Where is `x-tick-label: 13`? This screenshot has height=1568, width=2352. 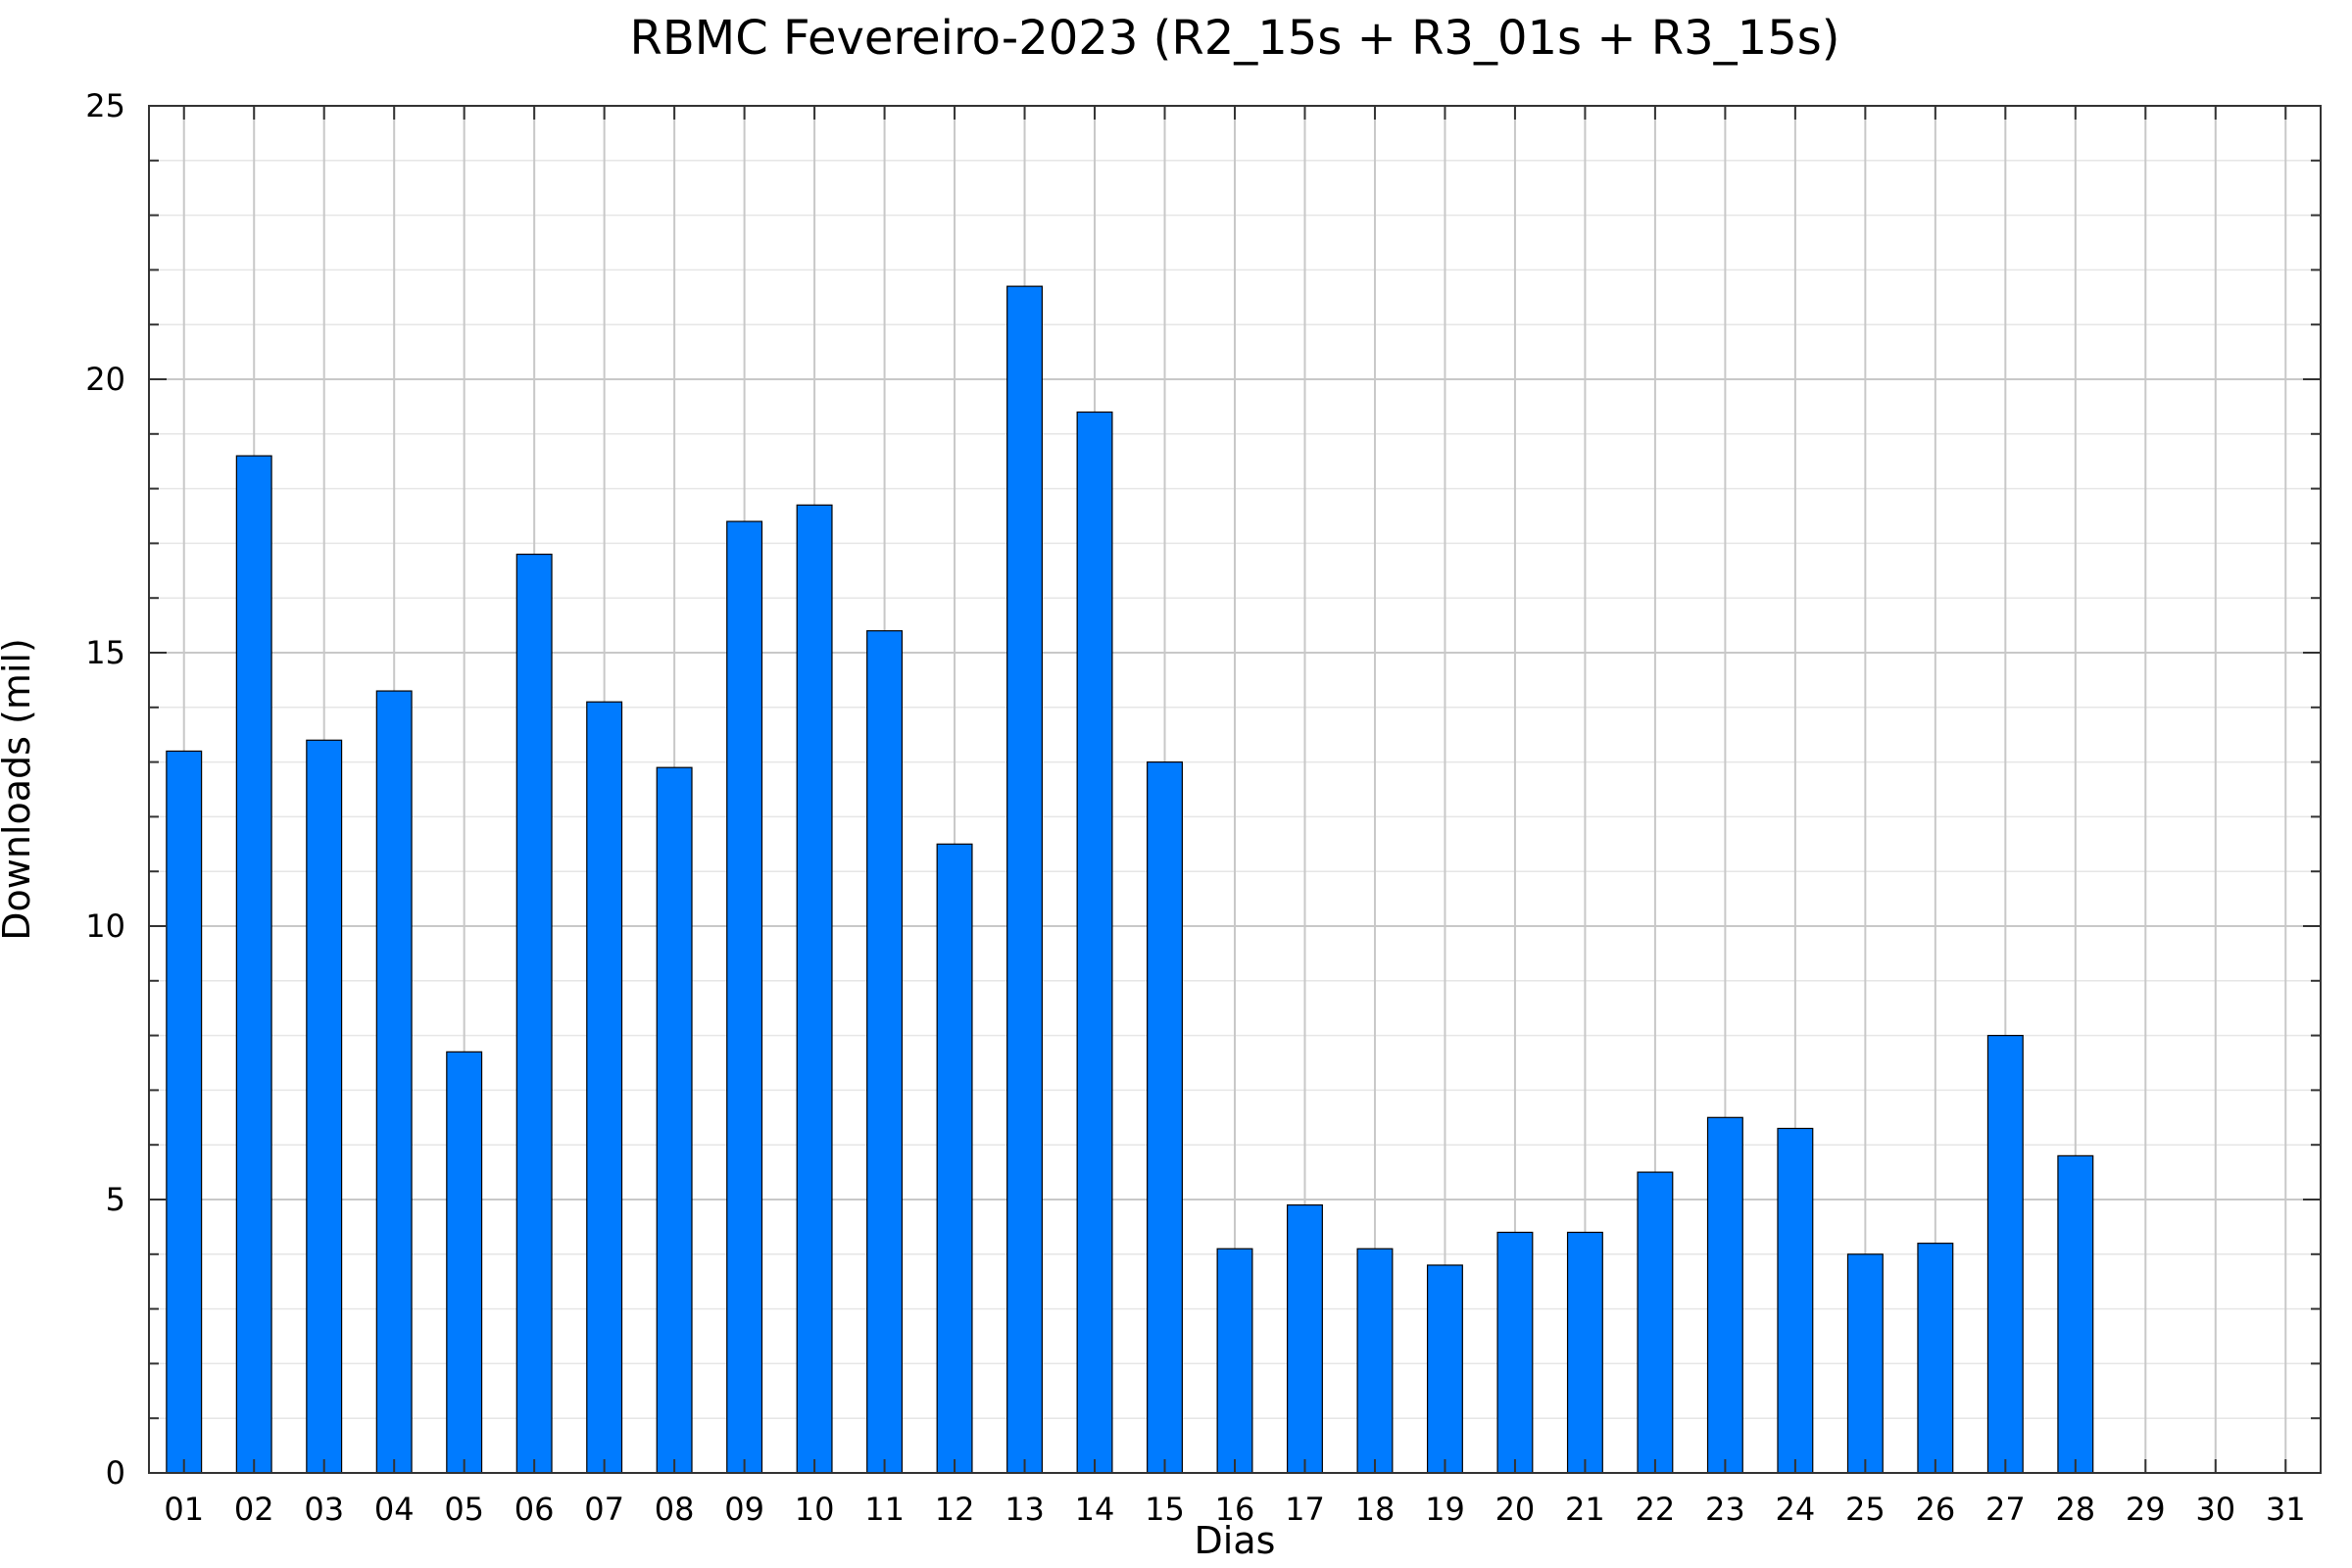
x-tick-label: 13 is located at coordinates (1024, 1509).